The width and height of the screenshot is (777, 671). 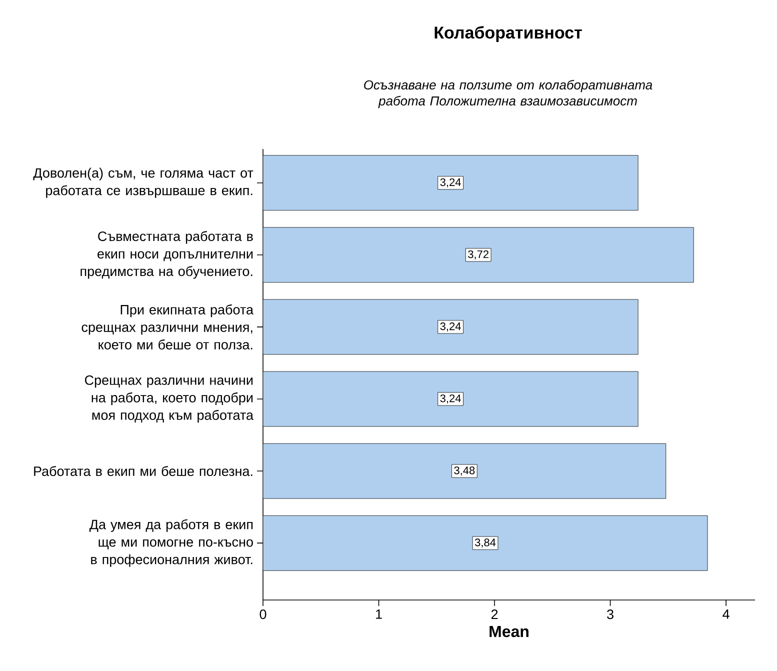 I want to click on chart-subtitle: Осъзнаване на ползите от колаборативната работа Положителна взаимозависимост, so click(x=508, y=94).